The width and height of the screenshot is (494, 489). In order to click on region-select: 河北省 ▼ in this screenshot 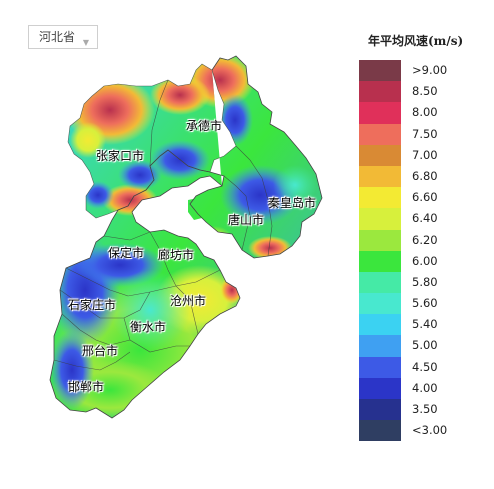, I will do `click(63, 37)`.